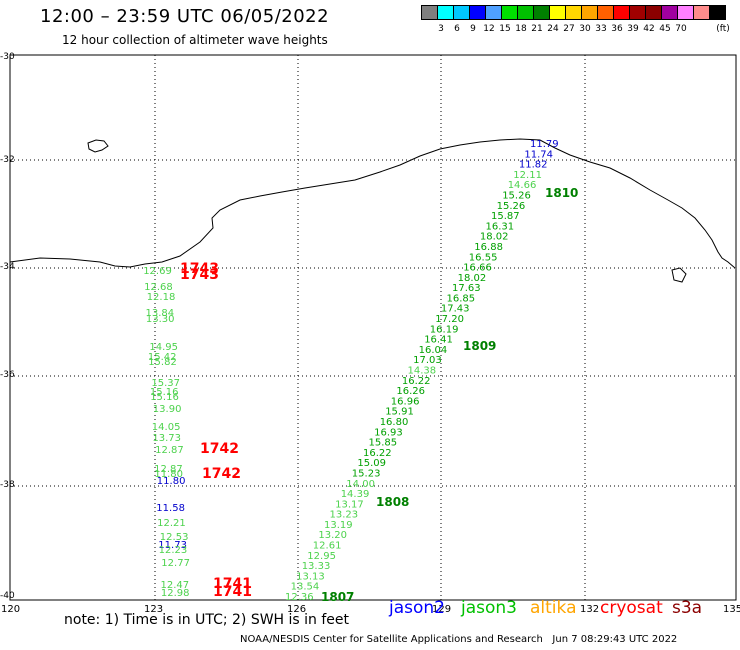  What do you see at coordinates (337, 597) in the screenshot?
I see `track-time-label: 1807` at bounding box center [337, 597].